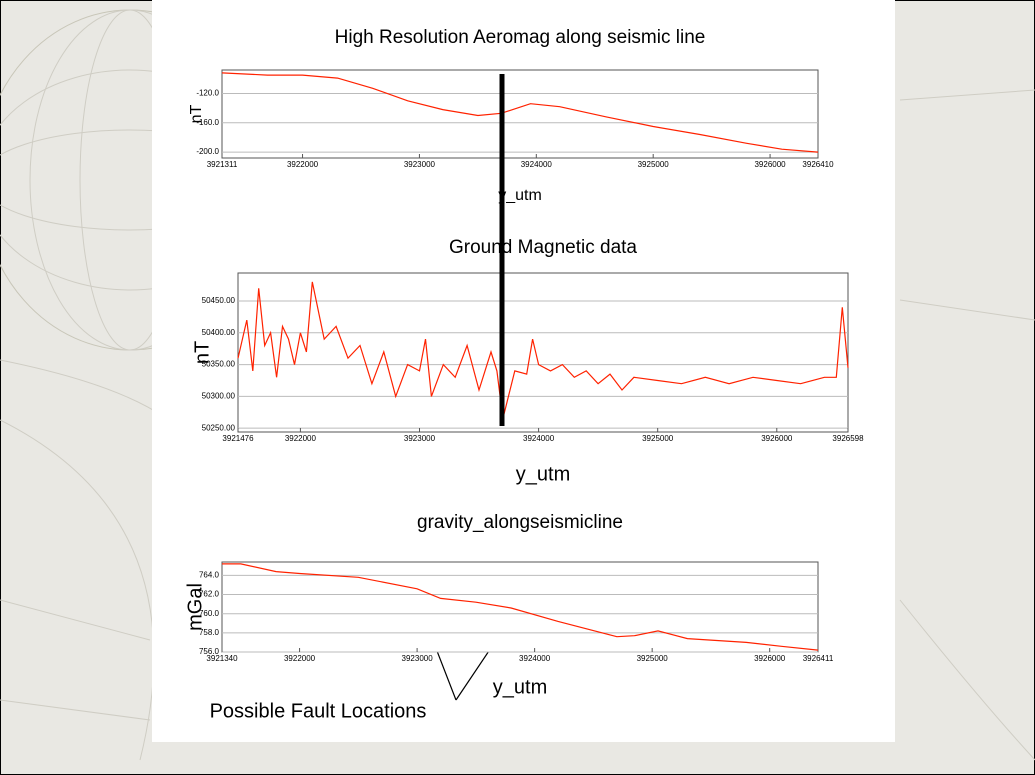  What do you see at coordinates (209, 613) in the screenshot?
I see `y-tick-label: 760.0` at bounding box center [209, 613].